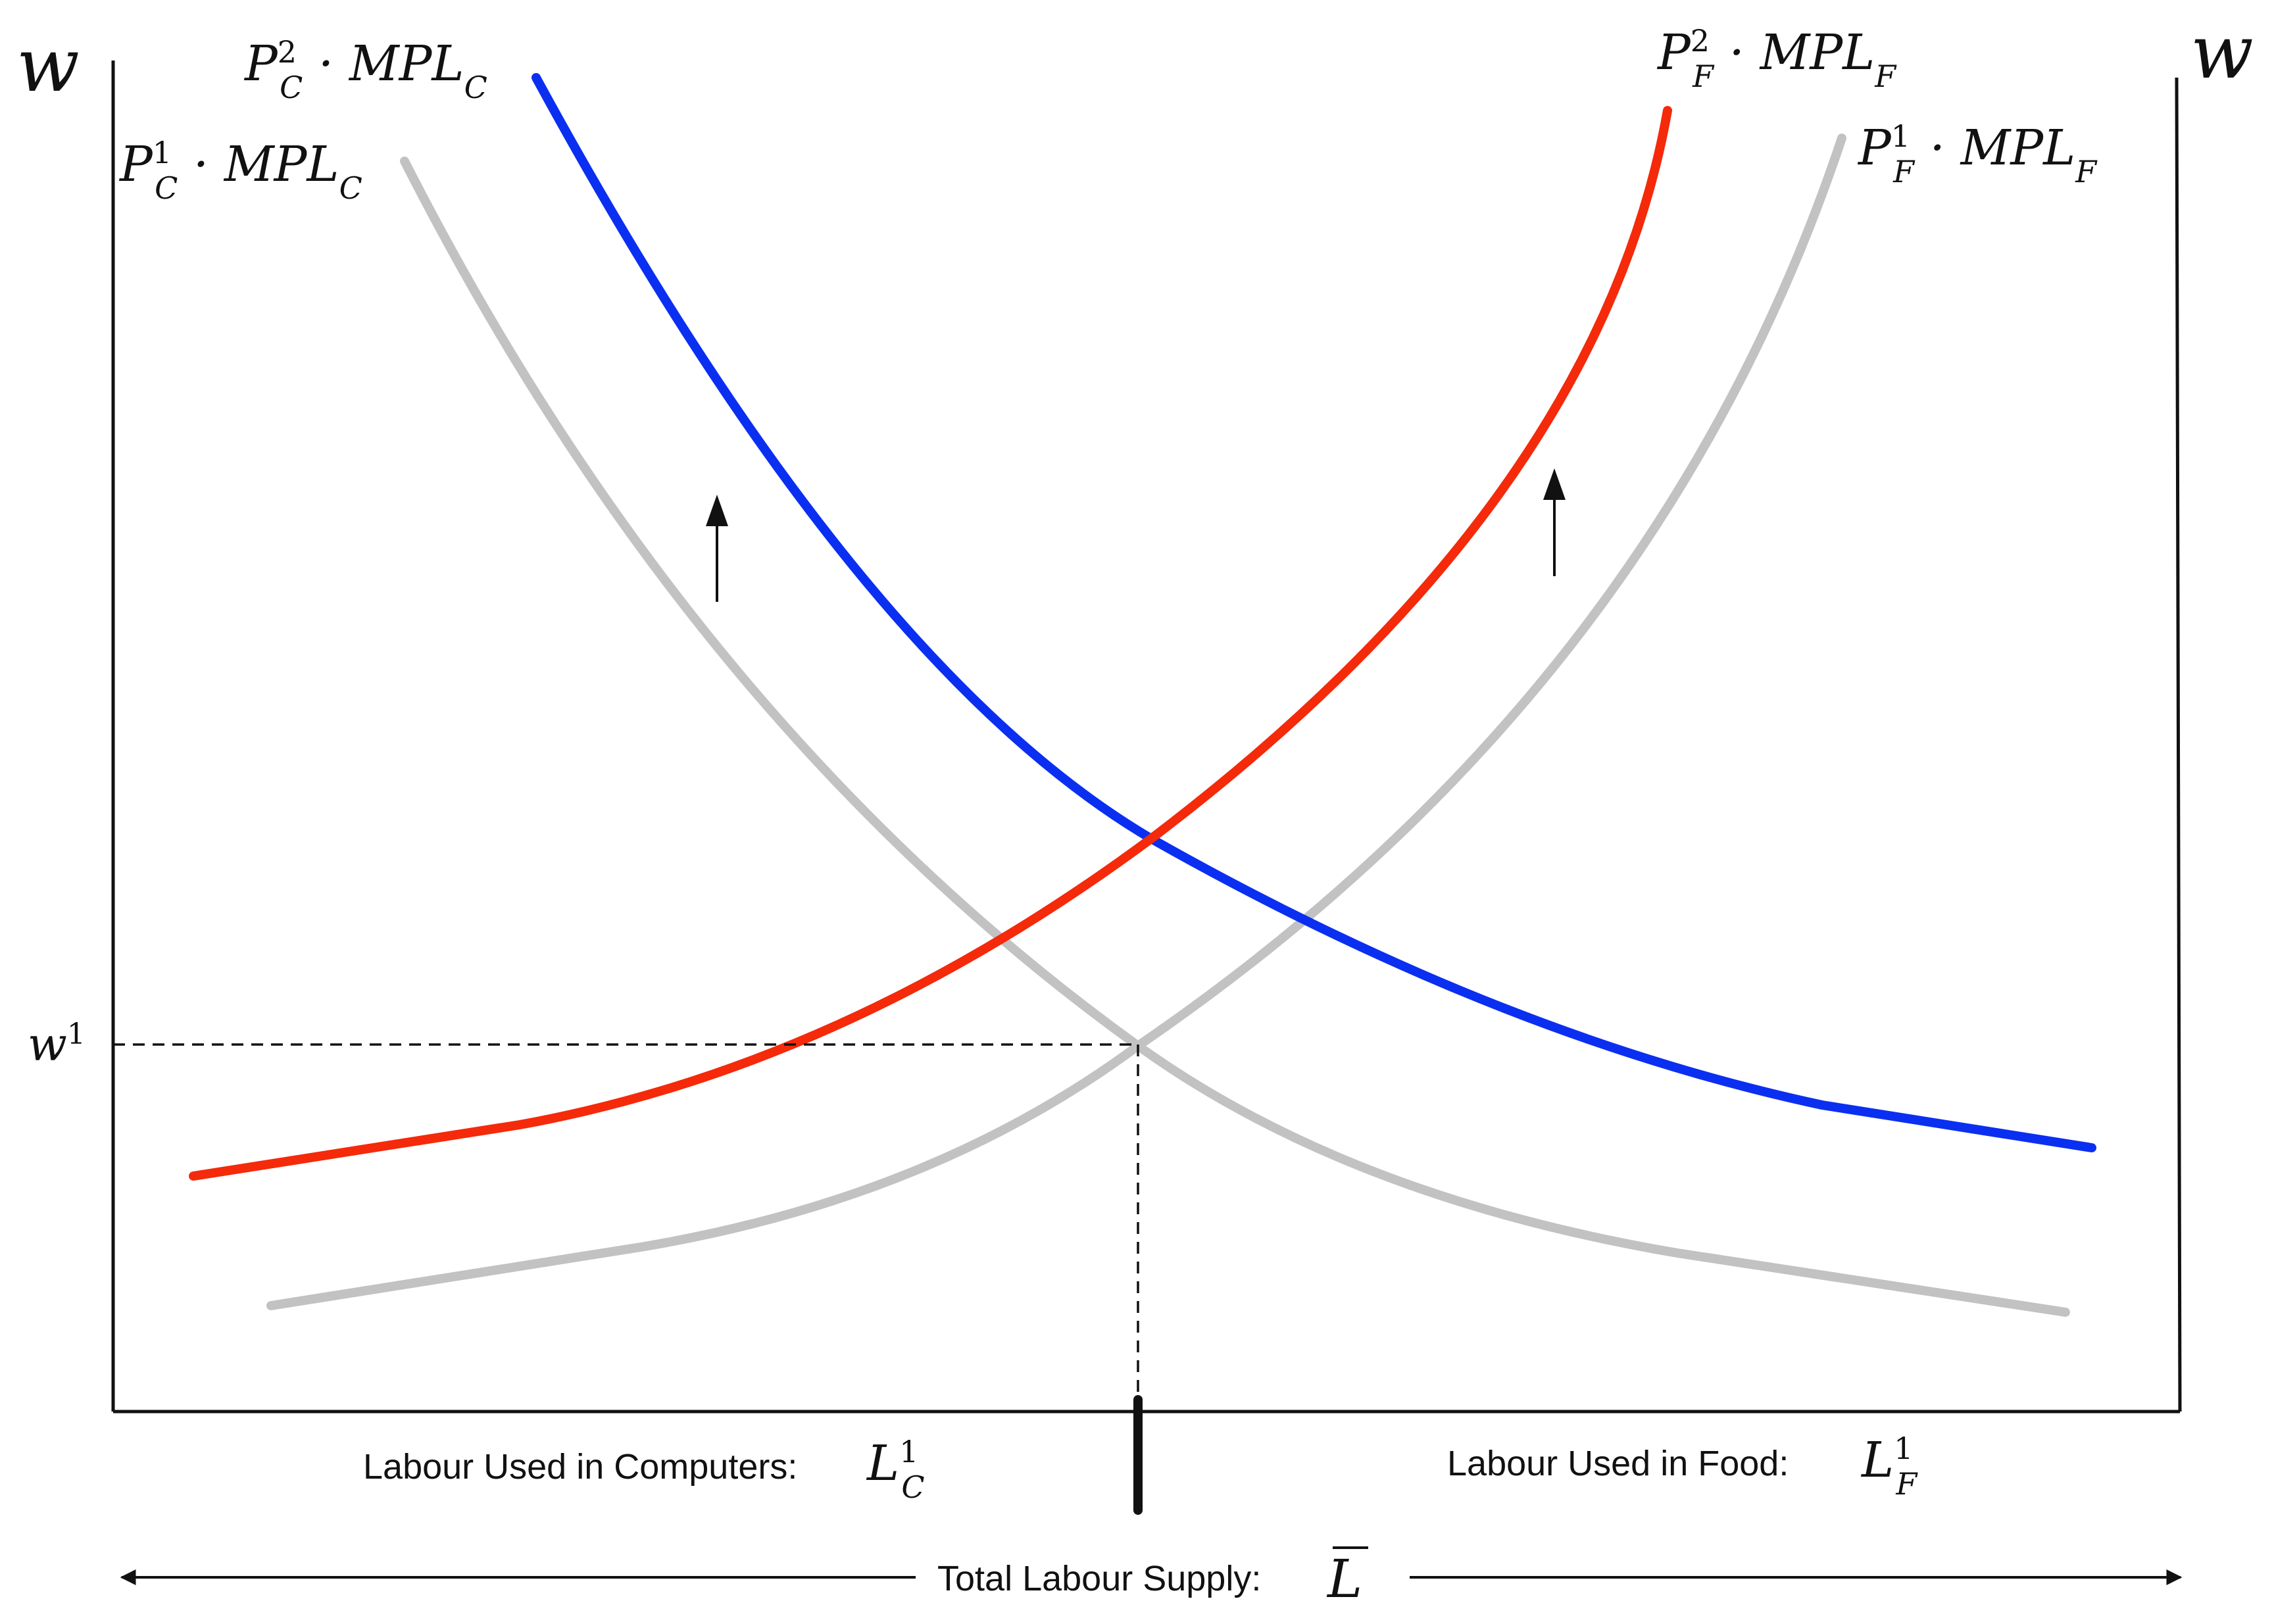  Describe the element at coordinates (2178, 744) in the screenshot. I see `right-vertical-axis` at that location.